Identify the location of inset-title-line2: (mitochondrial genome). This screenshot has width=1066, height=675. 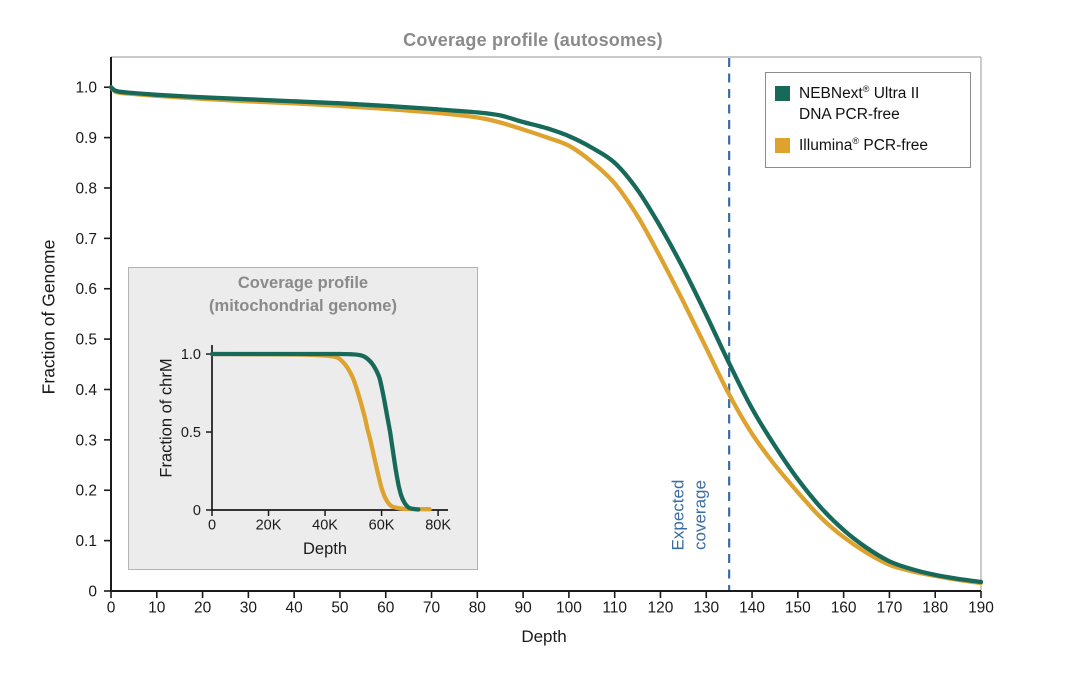
(303, 306).